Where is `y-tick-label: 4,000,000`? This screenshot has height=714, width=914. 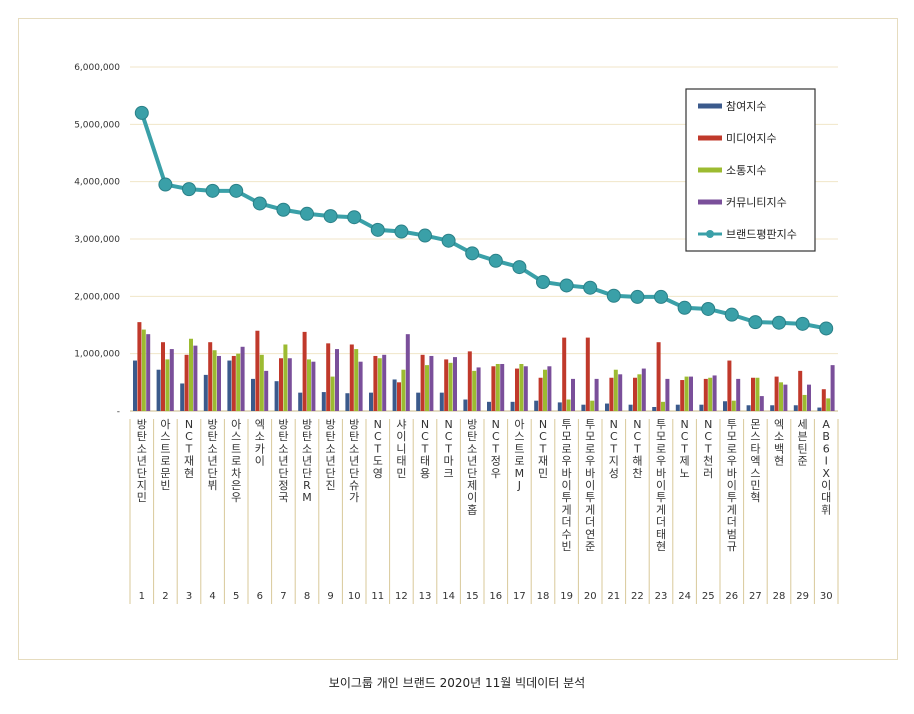 y-tick-label: 4,000,000 is located at coordinates (97, 183).